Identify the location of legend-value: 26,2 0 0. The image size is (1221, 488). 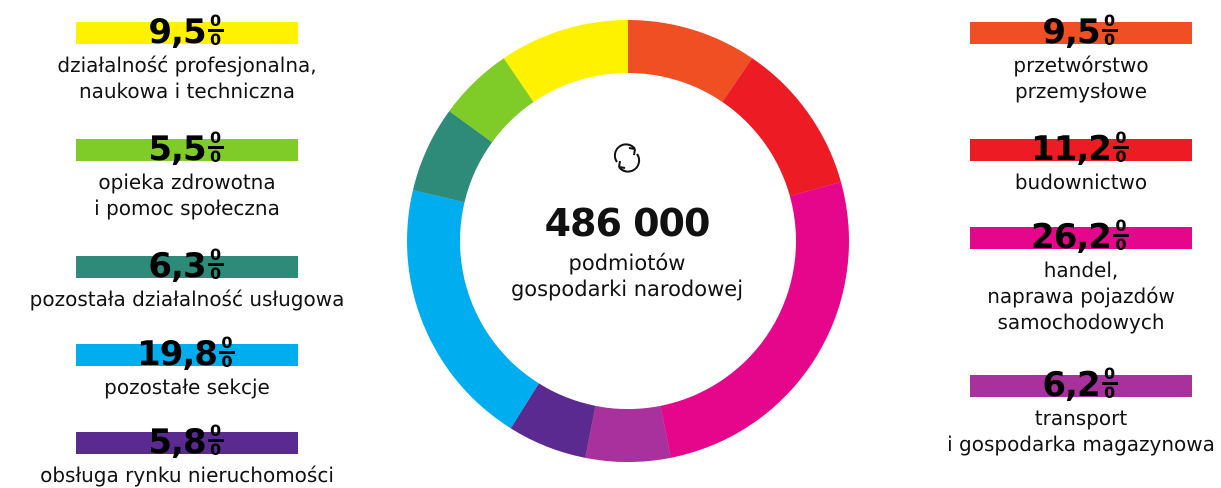
(1081, 236).